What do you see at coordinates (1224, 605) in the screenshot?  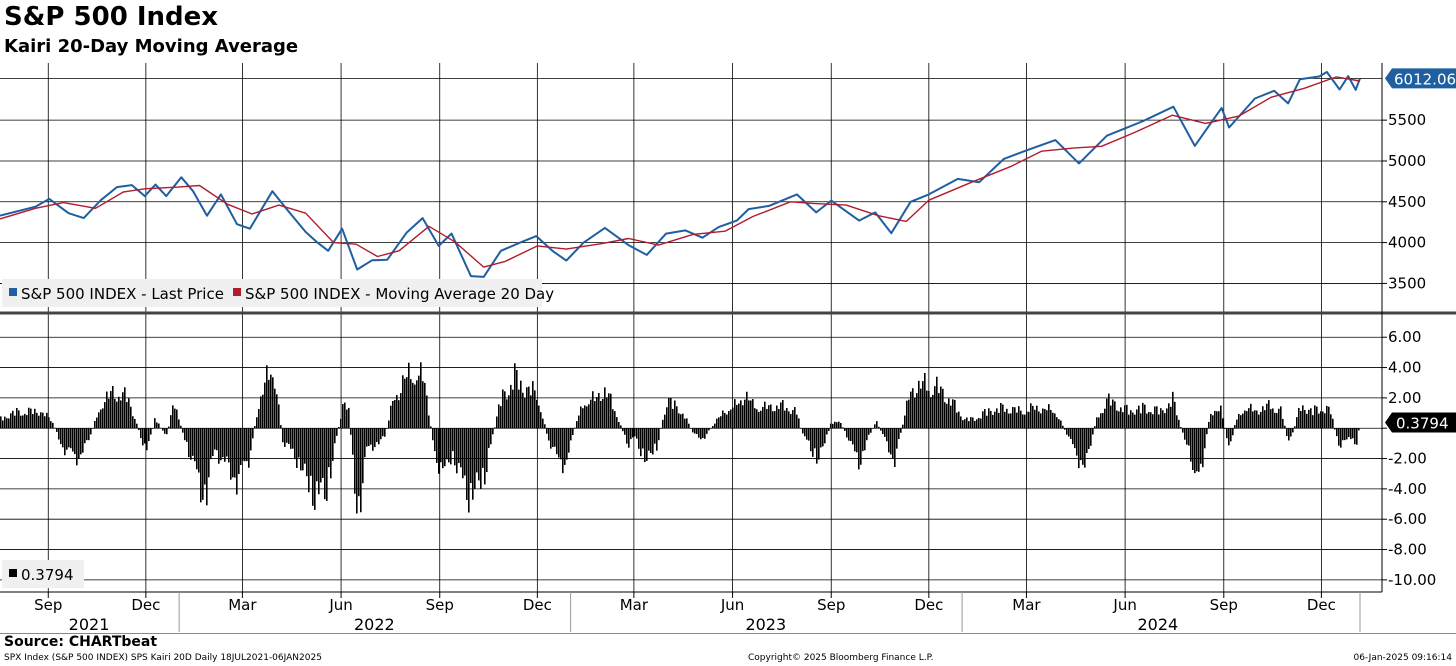 I see `x-tick-label: Sep` at bounding box center [1224, 605].